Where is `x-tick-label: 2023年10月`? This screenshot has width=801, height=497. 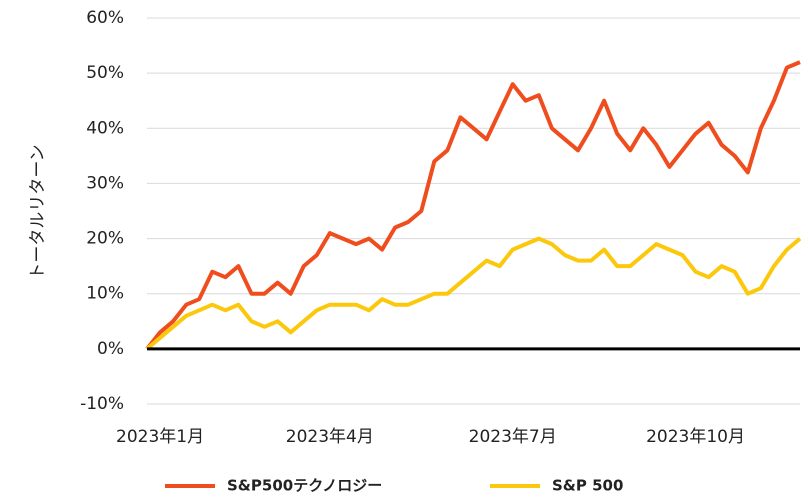 x-tick-label: 2023年10月 is located at coordinates (695, 437).